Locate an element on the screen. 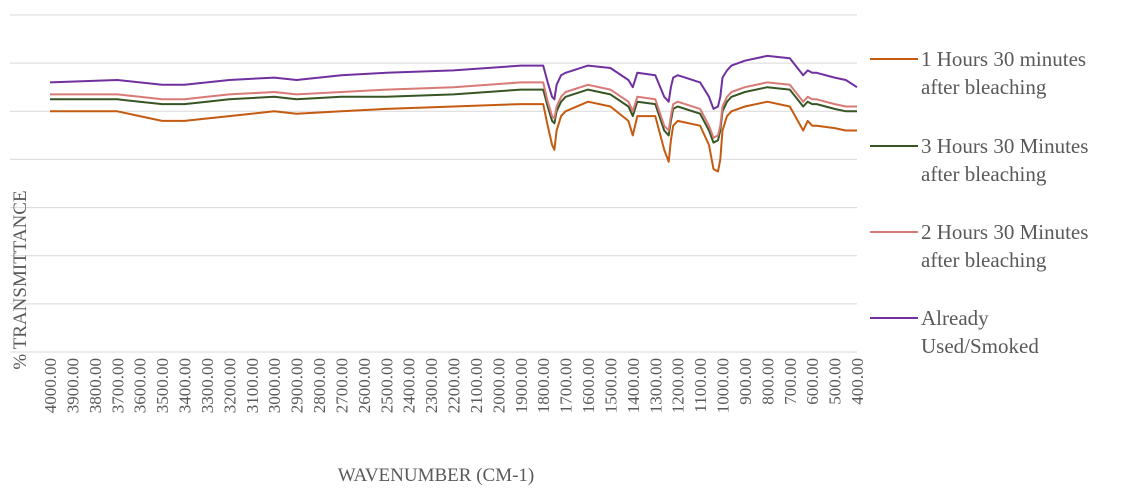 This screenshot has width=1137, height=493. x-tick-label: 1700.00 is located at coordinates (566, 385).